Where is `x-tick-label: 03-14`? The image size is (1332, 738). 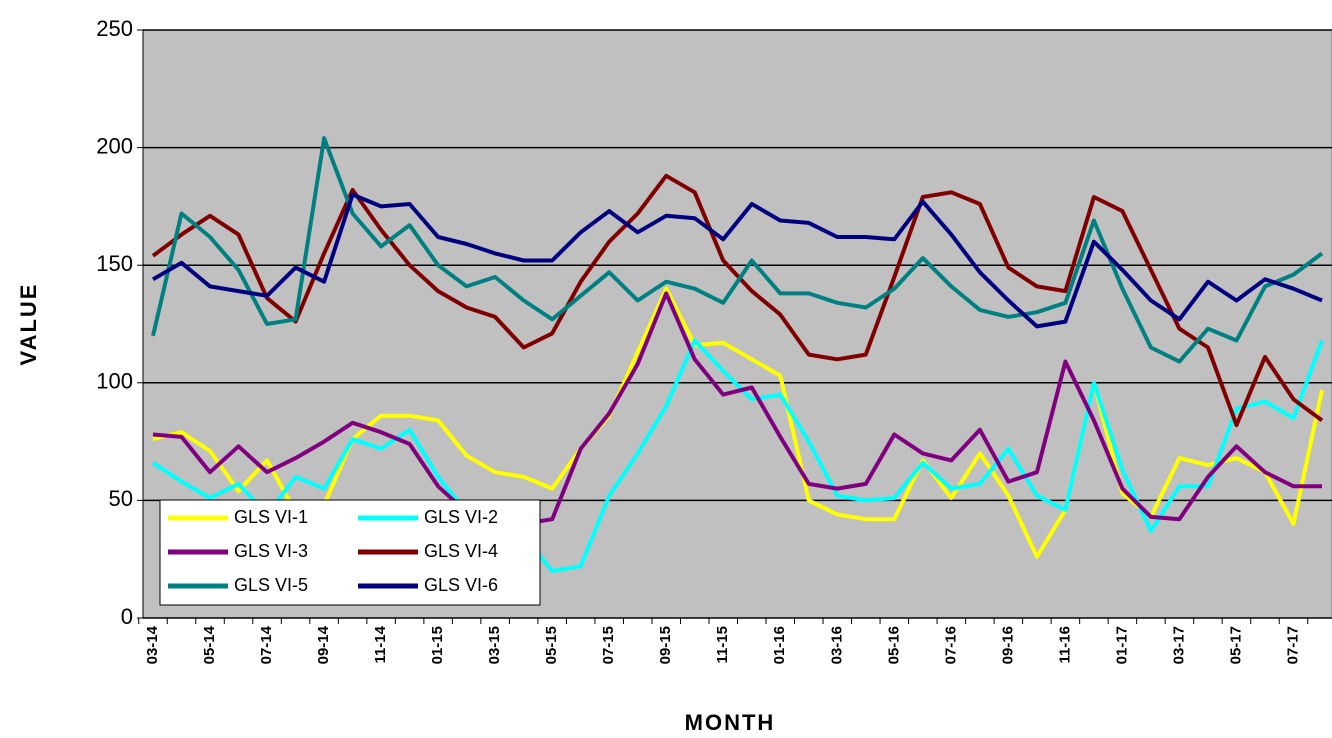 x-tick-label: 03-14 is located at coordinates (152, 644).